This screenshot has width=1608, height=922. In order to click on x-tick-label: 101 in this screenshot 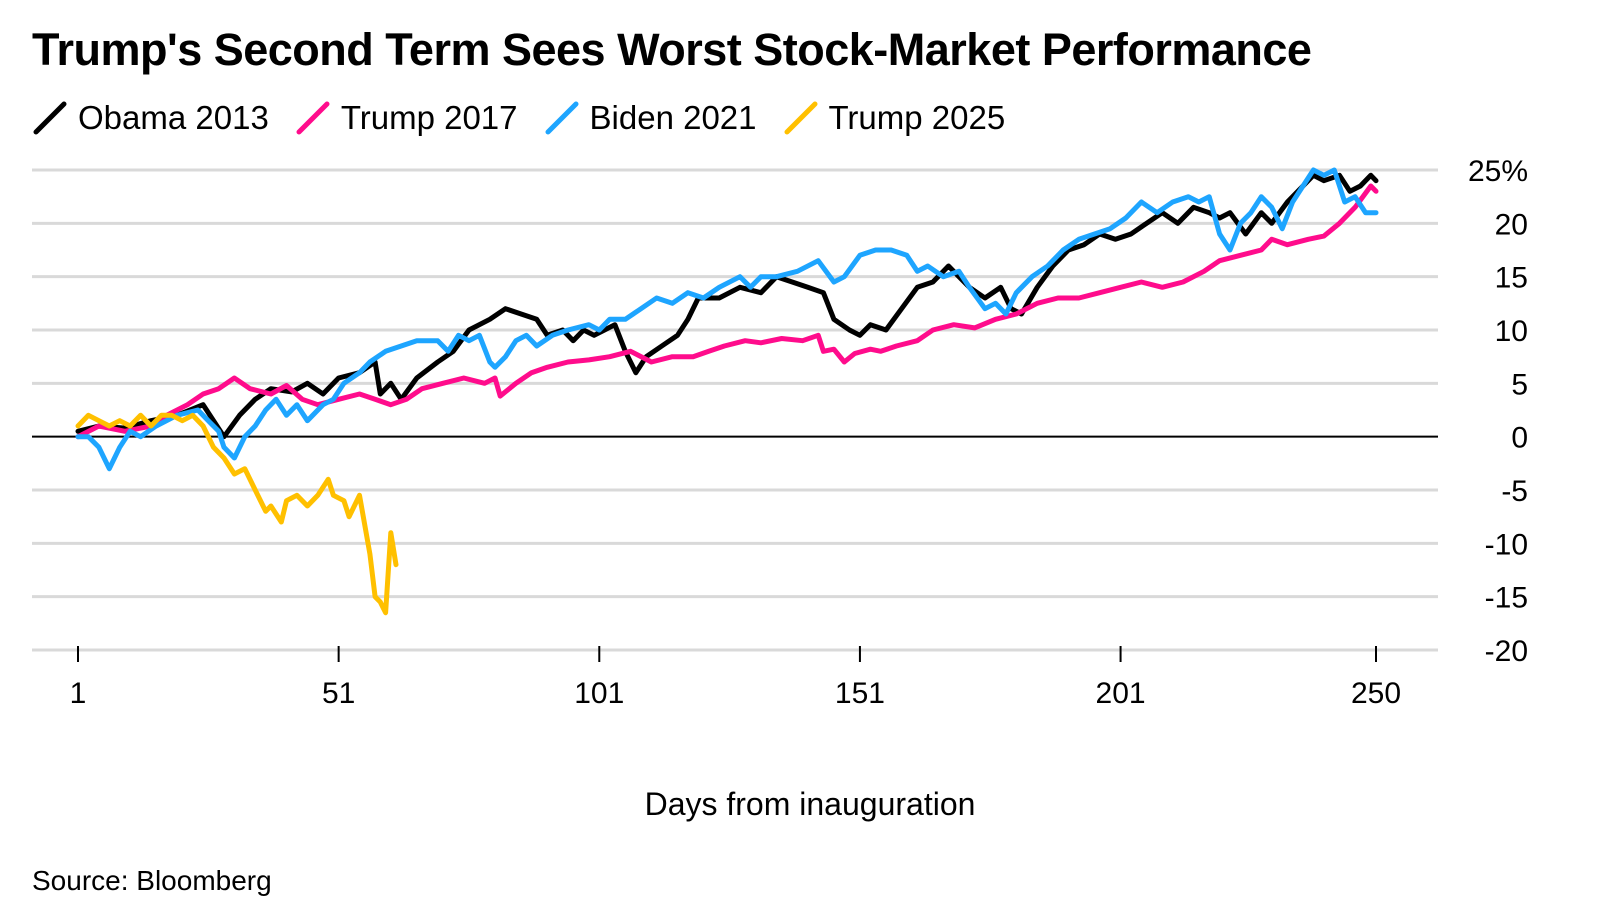, I will do `click(599, 693)`.